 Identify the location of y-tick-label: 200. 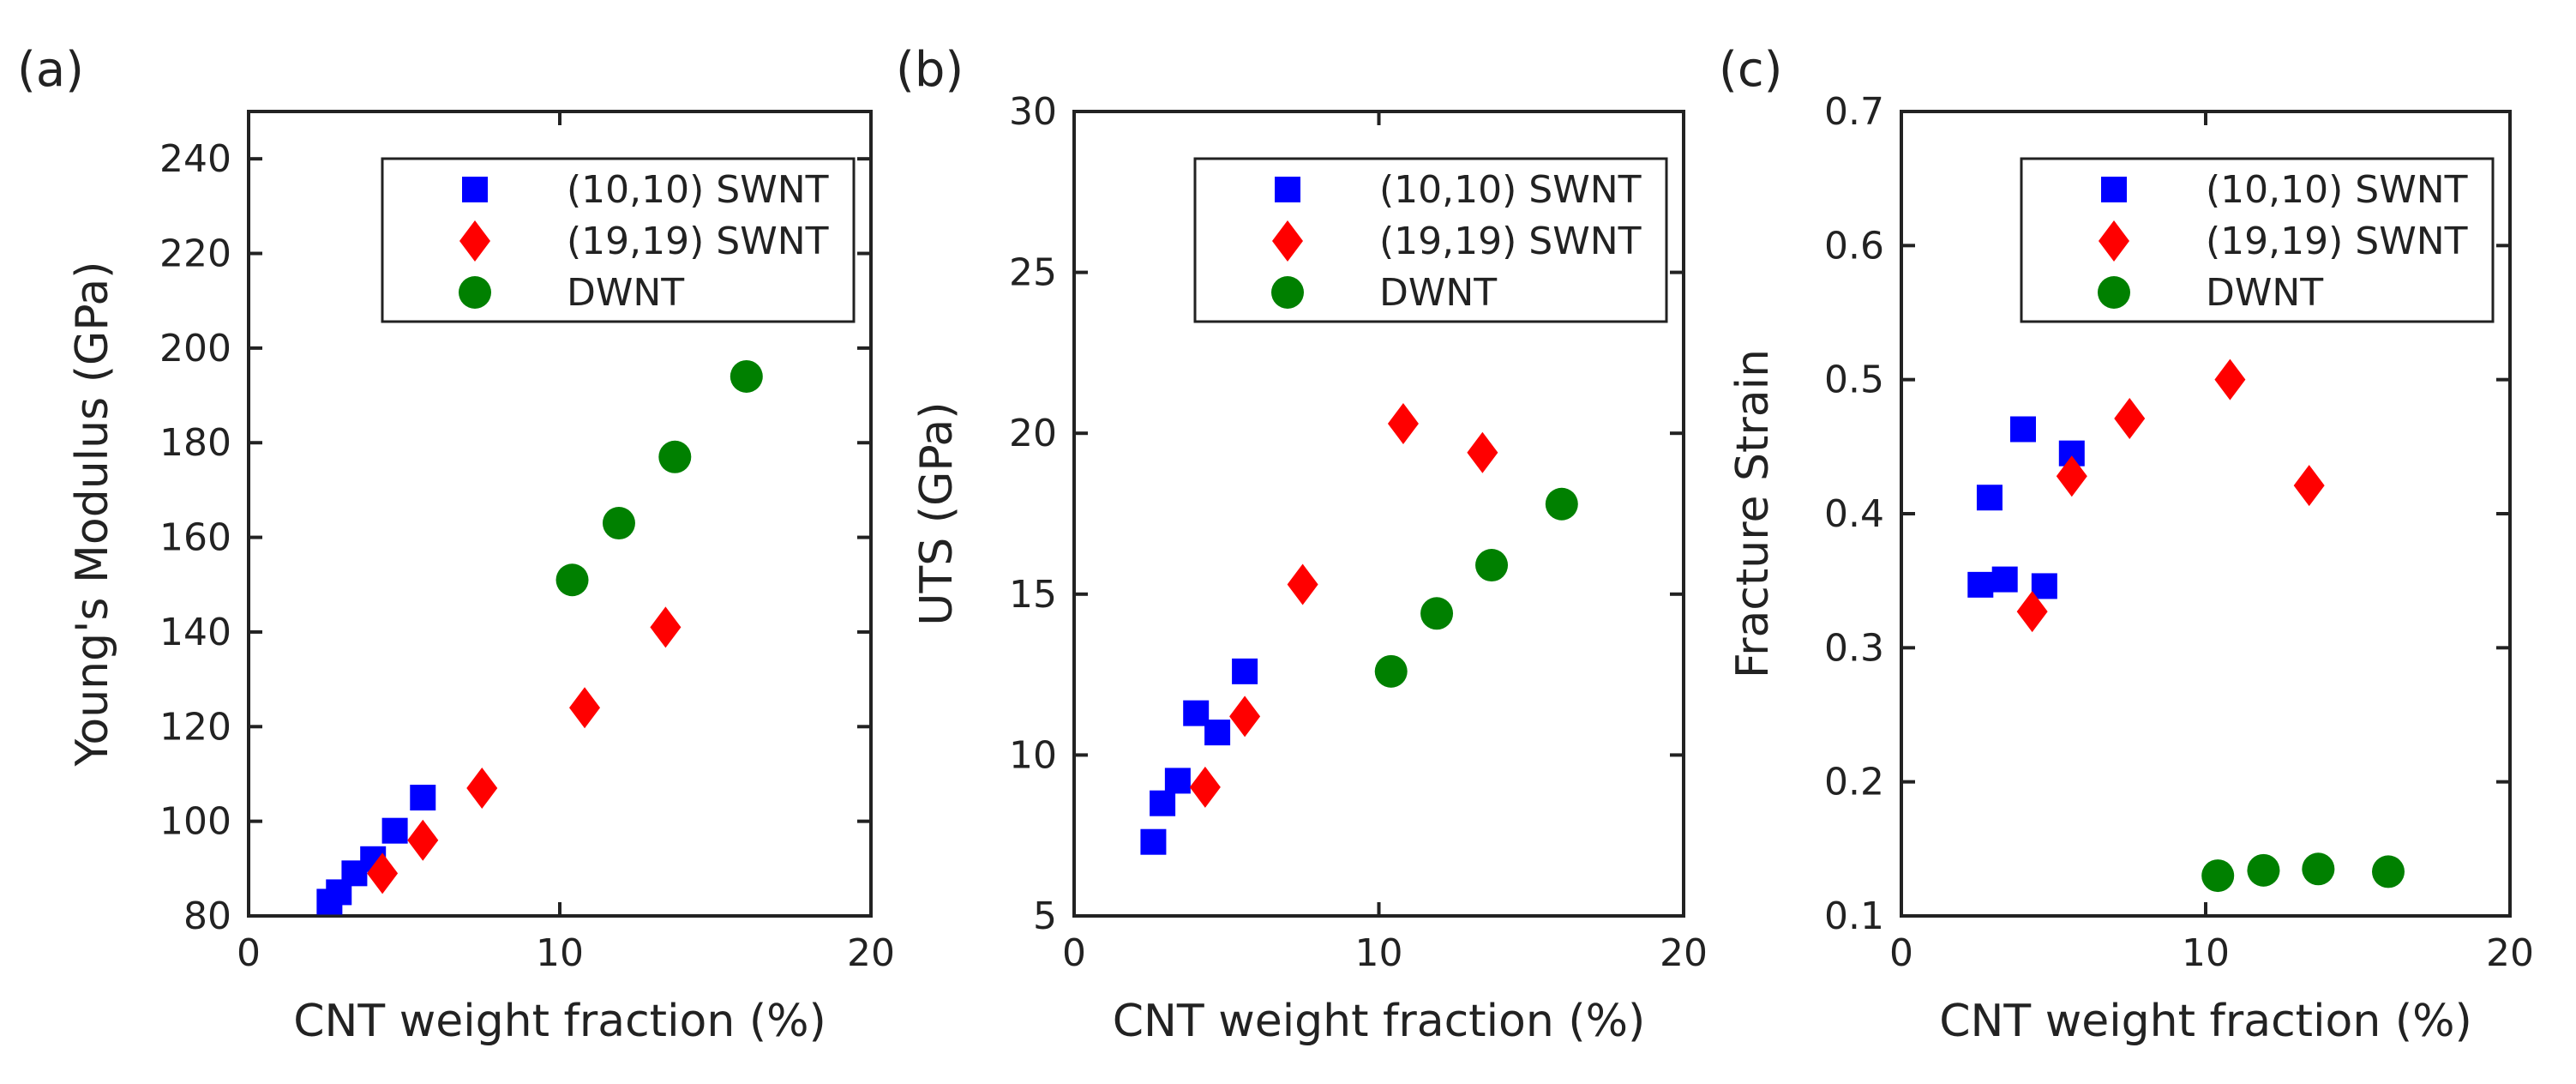
(195, 348).